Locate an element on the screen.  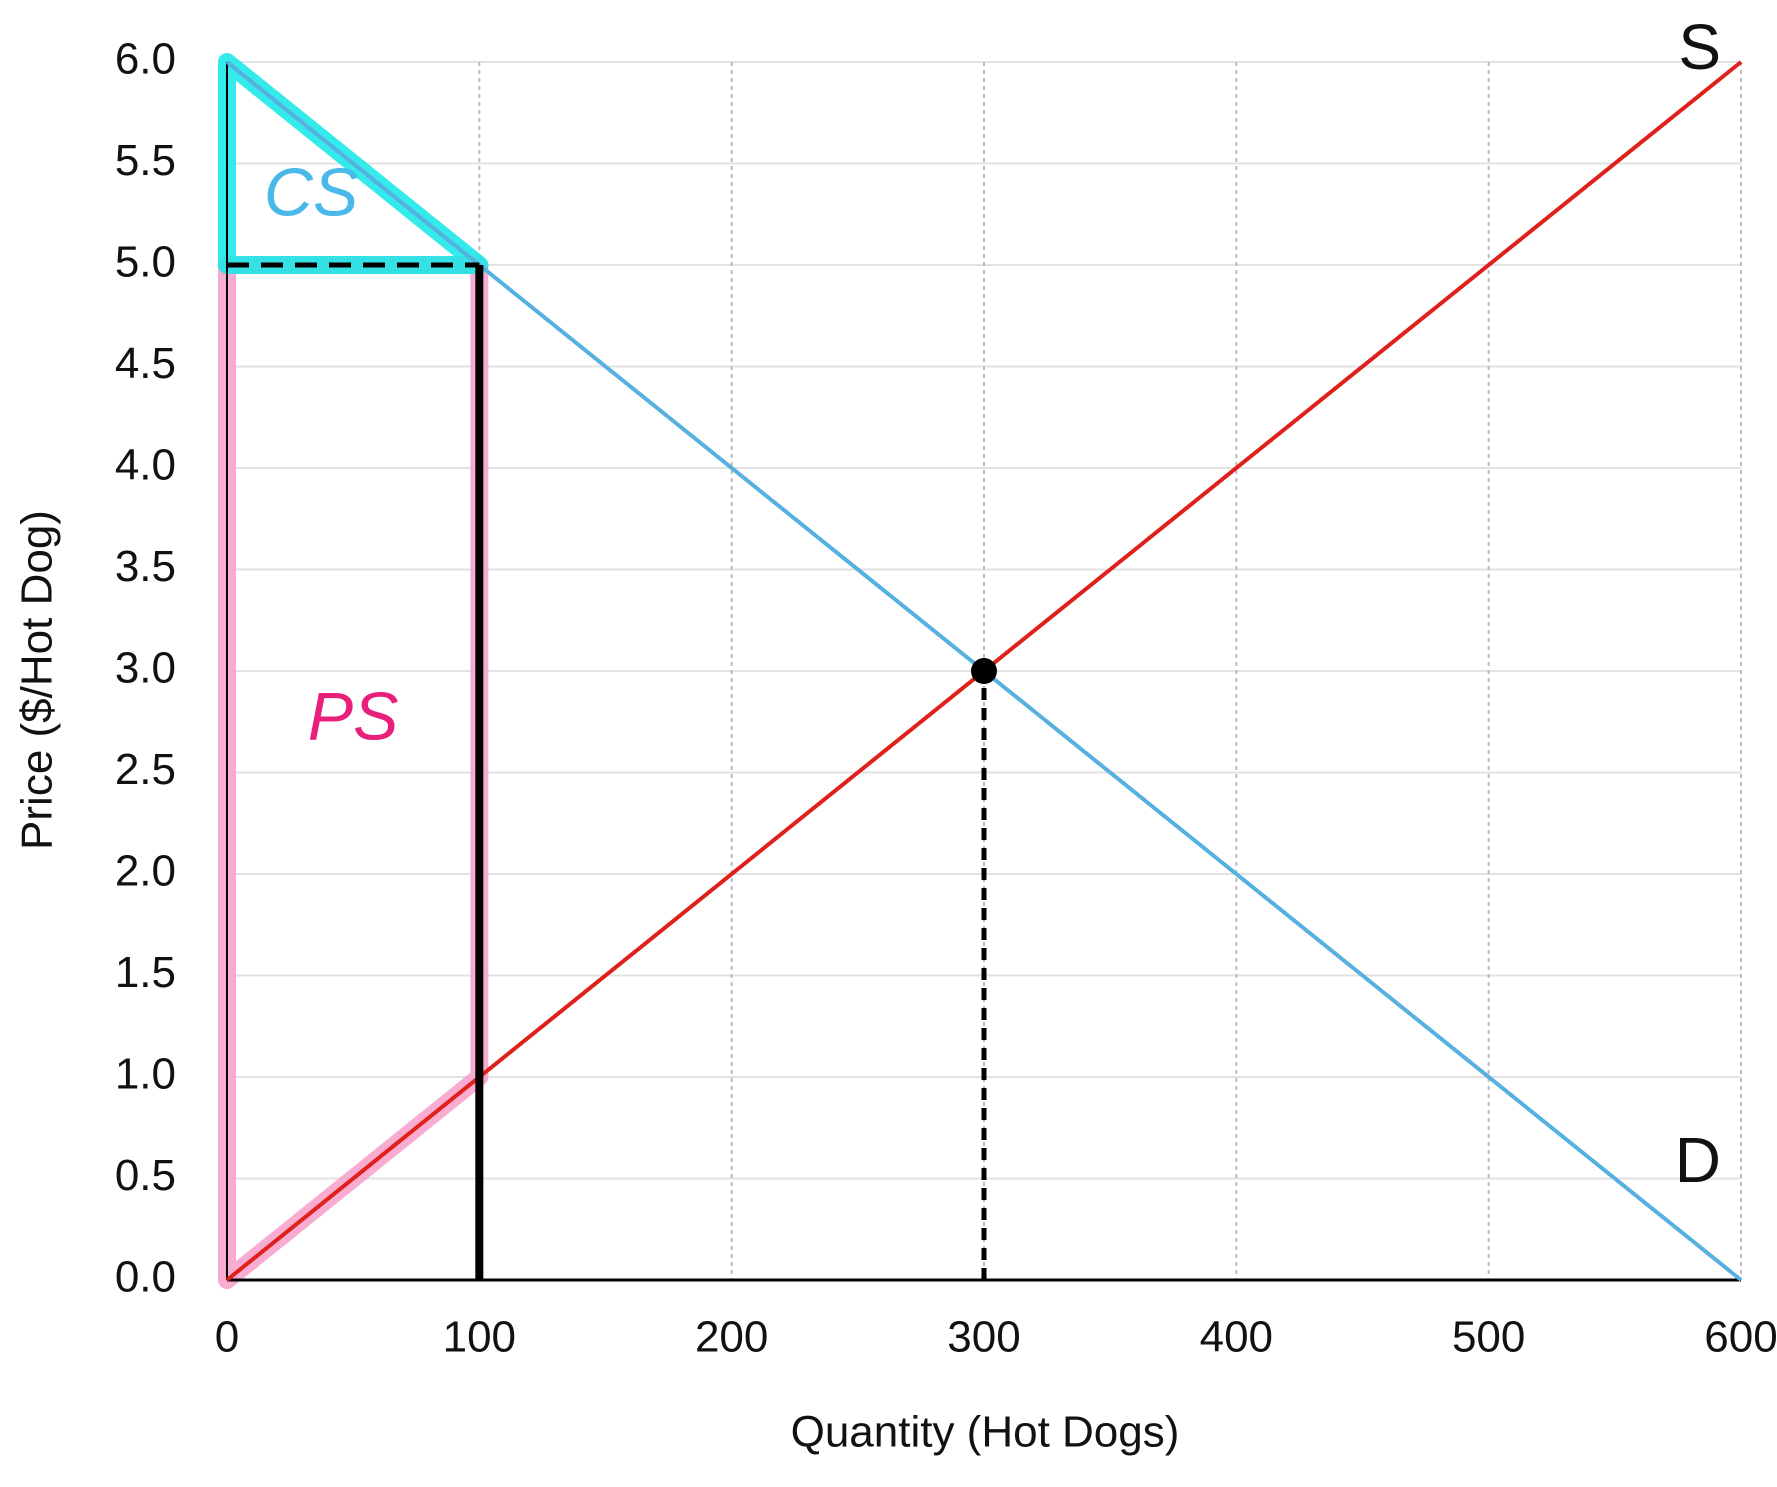
y-tick-label: 3.5 is located at coordinates (145, 566).